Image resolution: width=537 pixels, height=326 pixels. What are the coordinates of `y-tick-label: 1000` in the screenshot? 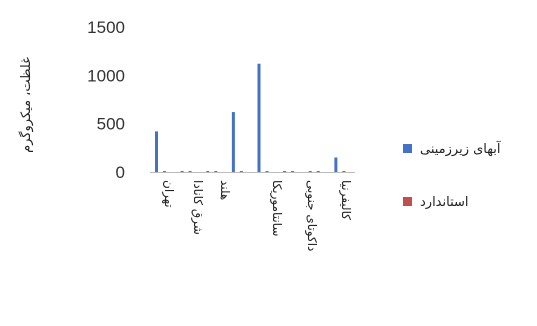 It's located at (106, 75).